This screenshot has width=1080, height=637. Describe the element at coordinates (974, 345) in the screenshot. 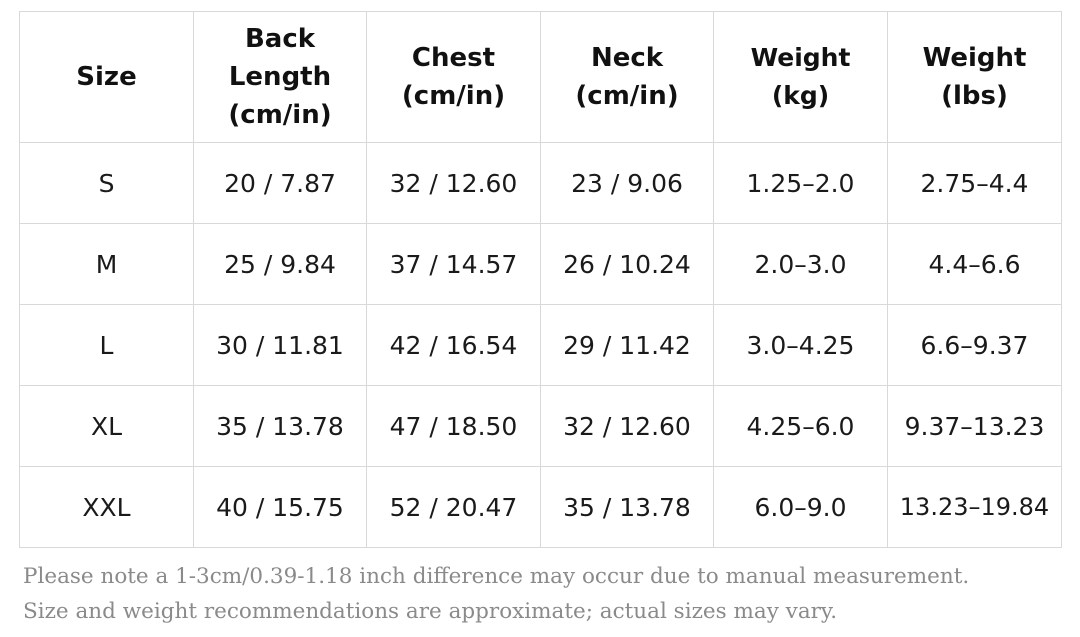

I see `cell-weight-lbs: 6.6–9.37` at that location.